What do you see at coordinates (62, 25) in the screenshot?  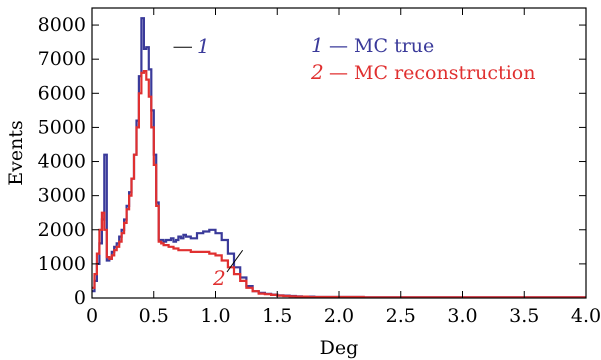 I see `y-tick-label: 8000` at bounding box center [62, 25].